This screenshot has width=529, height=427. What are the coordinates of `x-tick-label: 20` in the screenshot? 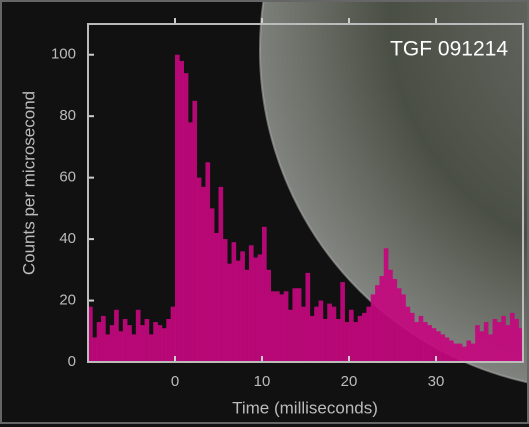 It's located at (349, 381).